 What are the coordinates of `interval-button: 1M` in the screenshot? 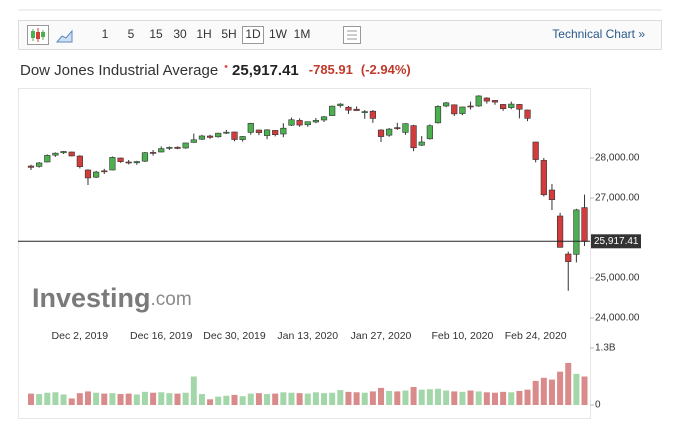 It's located at (302, 34).